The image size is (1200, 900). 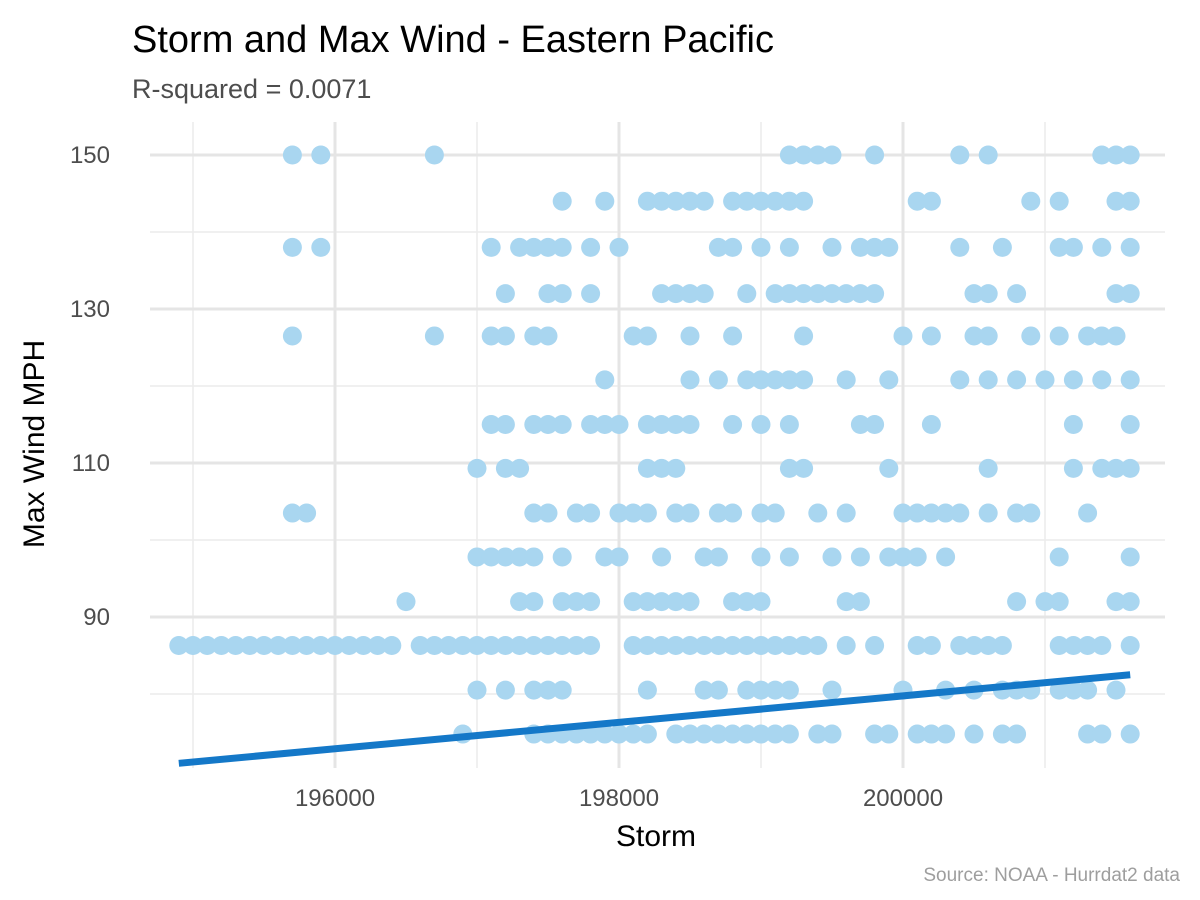 I want to click on y-tick-label: 90, so click(x=96, y=617).